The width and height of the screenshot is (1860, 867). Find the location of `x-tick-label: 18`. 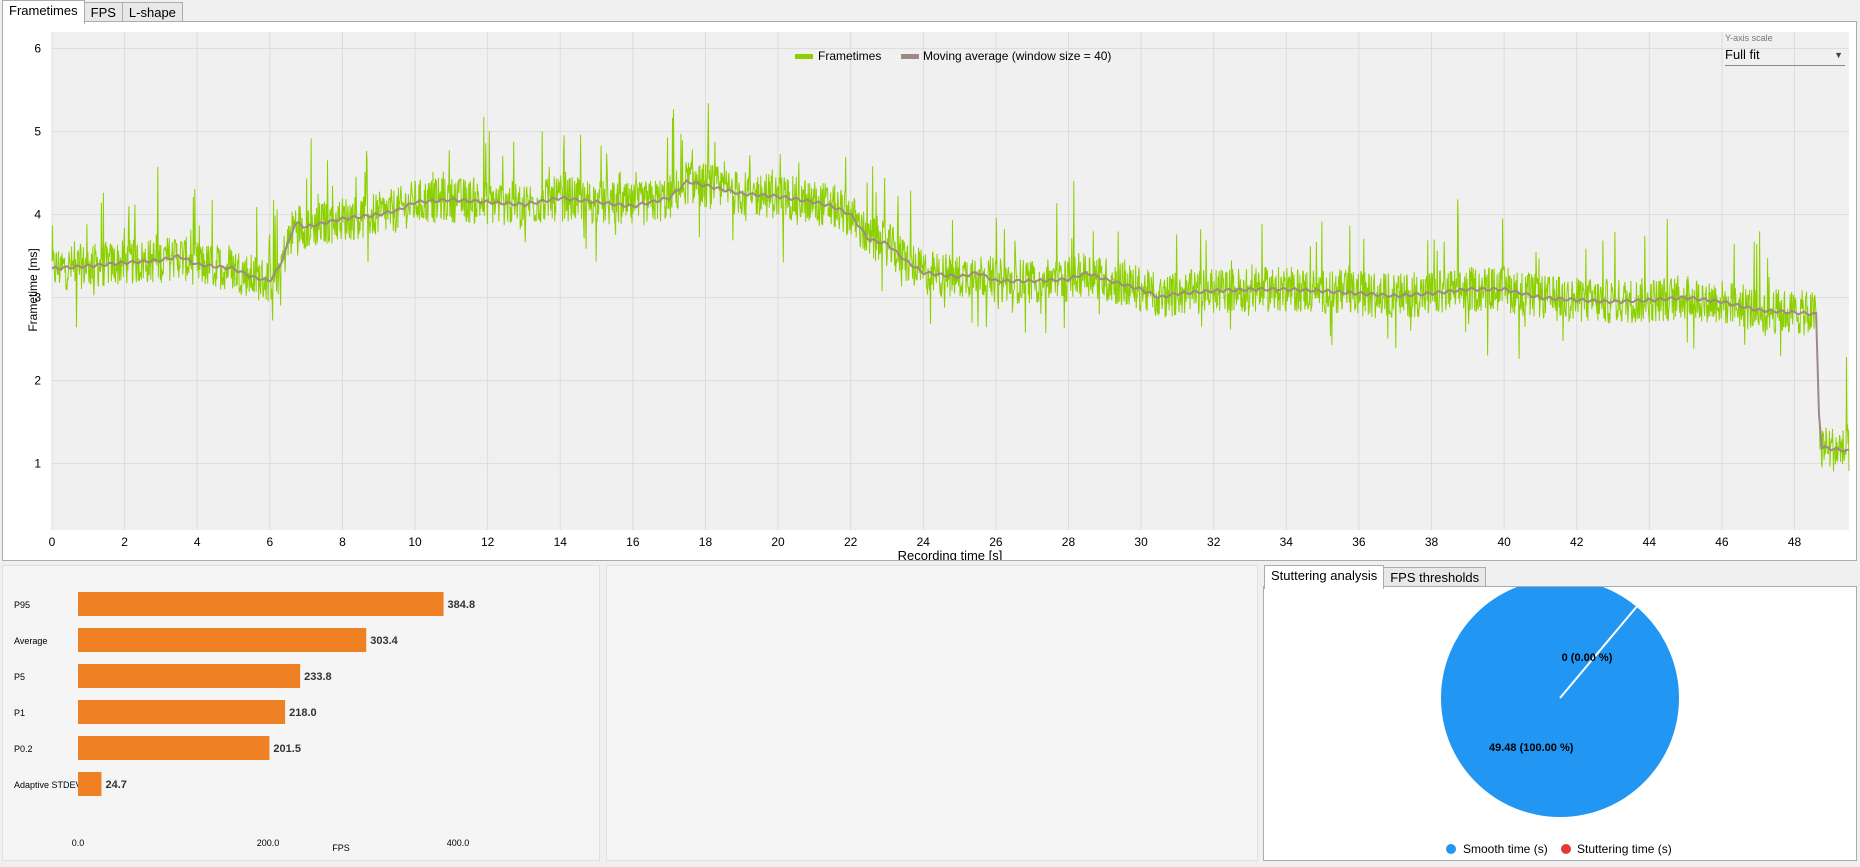

x-tick-label: 18 is located at coordinates (706, 542).